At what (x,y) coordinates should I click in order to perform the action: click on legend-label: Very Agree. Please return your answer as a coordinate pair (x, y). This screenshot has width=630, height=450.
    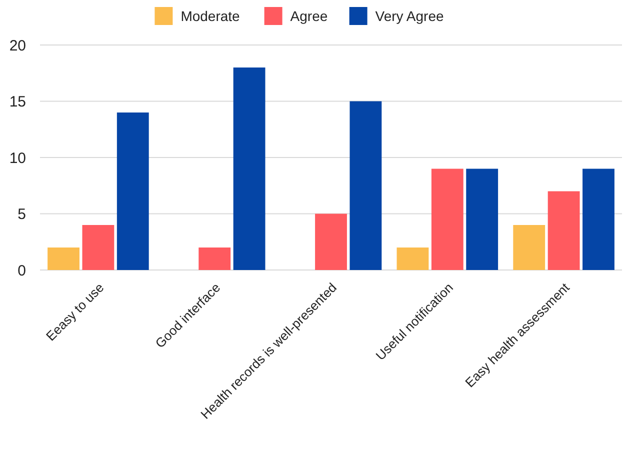
    Looking at the image, I should click on (409, 16).